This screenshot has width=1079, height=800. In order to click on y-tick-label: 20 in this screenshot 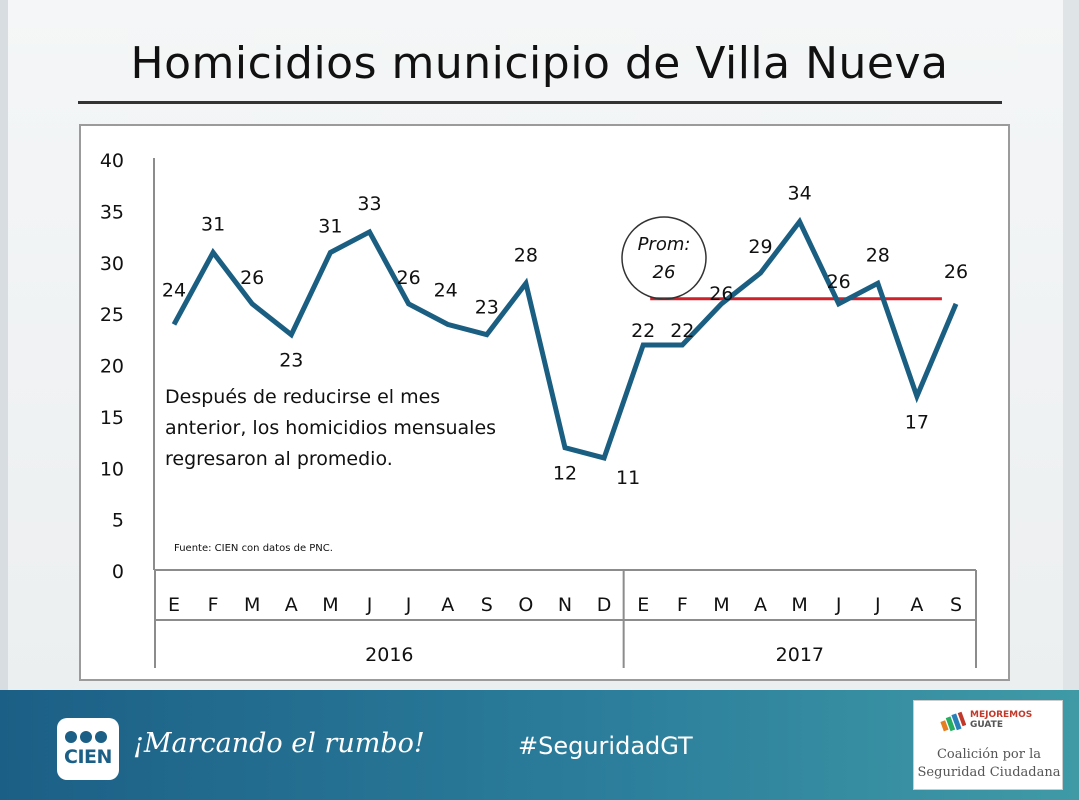, I will do `click(112, 367)`.